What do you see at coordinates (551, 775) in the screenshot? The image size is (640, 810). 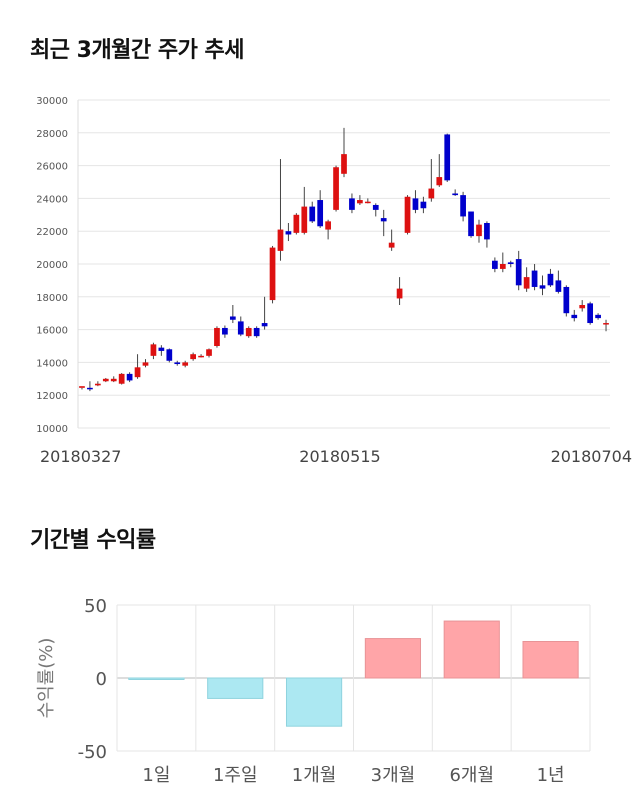 I see `x-tick-label: 1년` at bounding box center [551, 775].